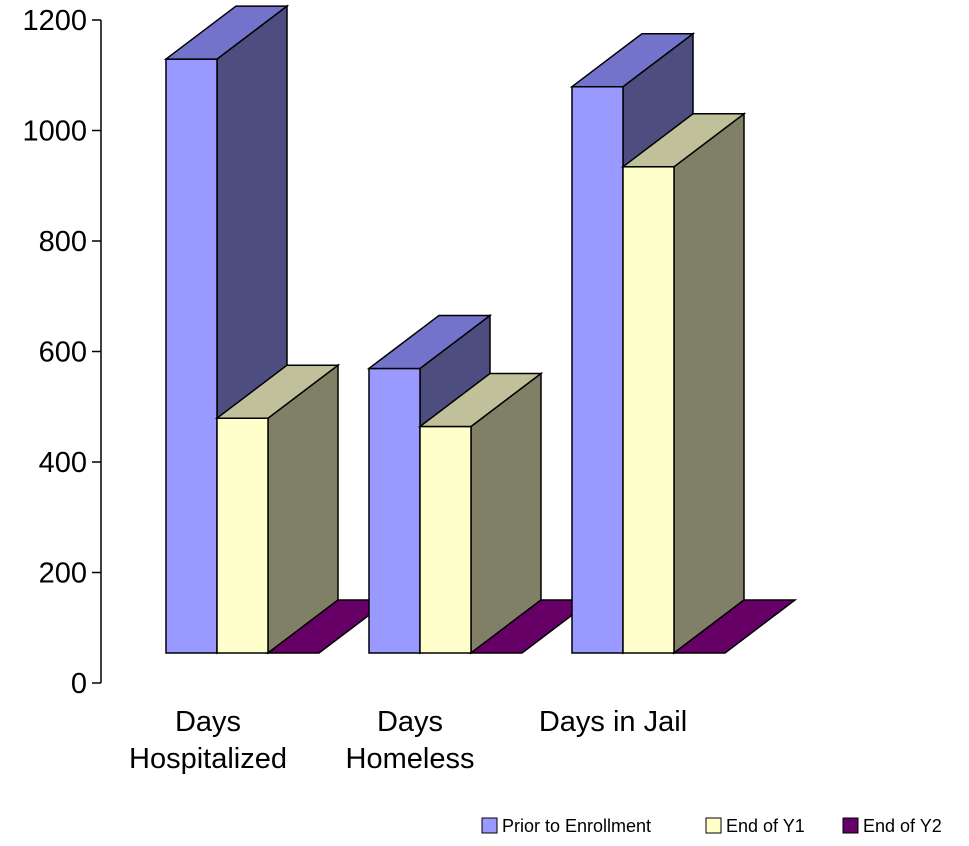 Image resolution: width=969 pixels, height=846 pixels. Describe the element at coordinates (410, 759) in the screenshot. I see `category-label-line: Homeless` at that location.